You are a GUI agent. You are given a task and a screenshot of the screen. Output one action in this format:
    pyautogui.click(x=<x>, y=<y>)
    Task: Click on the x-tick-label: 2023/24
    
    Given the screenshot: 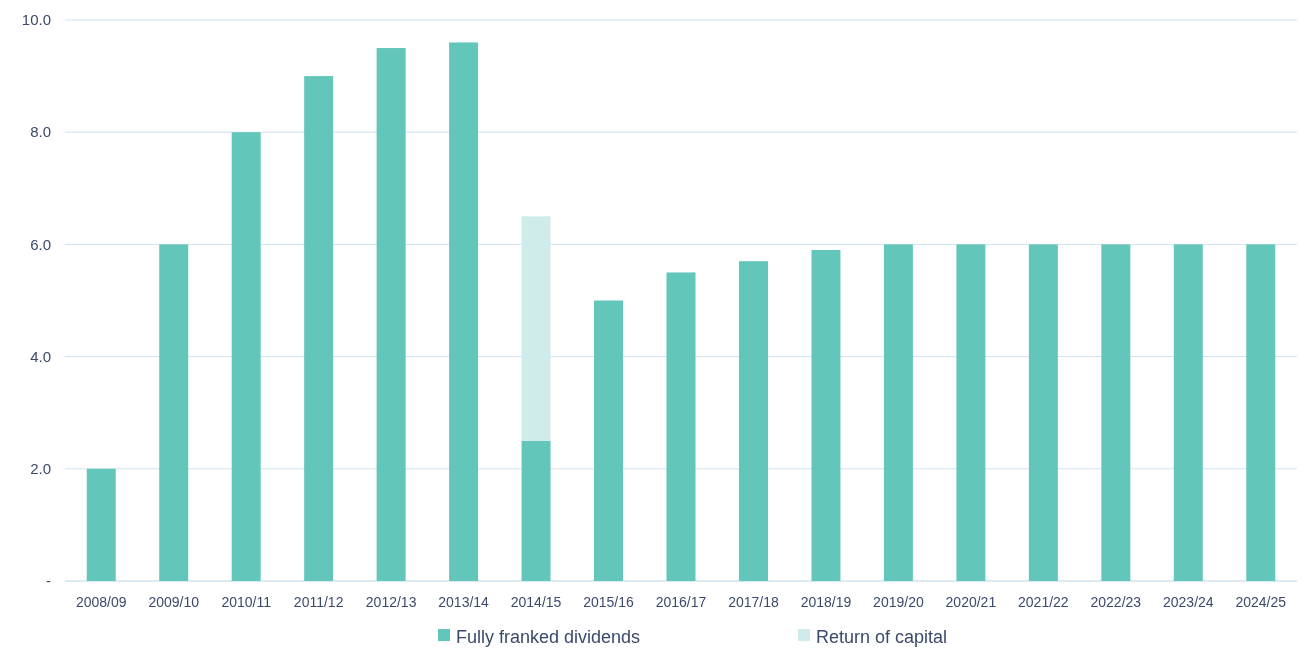 What is the action you would take?
    pyautogui.click(x=1188, y=602)
    